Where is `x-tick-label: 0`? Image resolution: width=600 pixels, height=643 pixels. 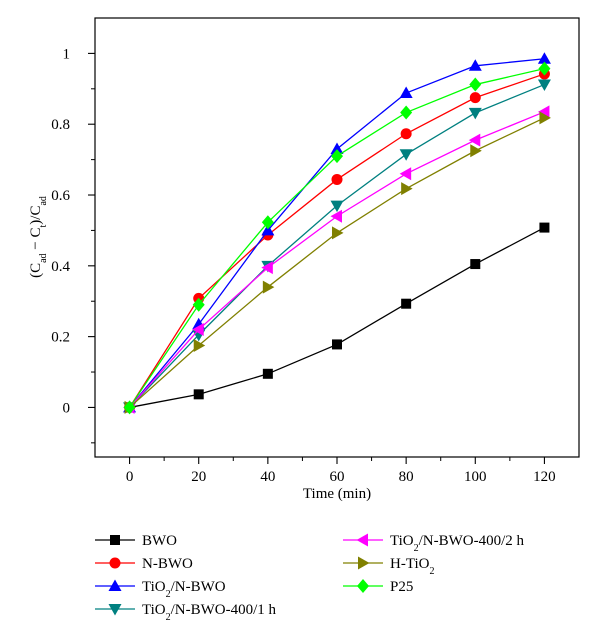 x-tick-label: 0 is located at coordinates (130, 477).